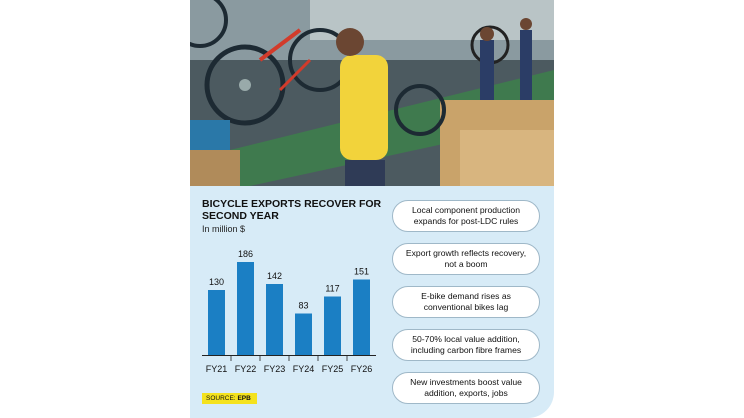 The height and width of the screenshot is (418, 744). What do you see at coordinates (332, 325) in the screenshot?
I see `bar-fy25` at bounding box center [332, 325].